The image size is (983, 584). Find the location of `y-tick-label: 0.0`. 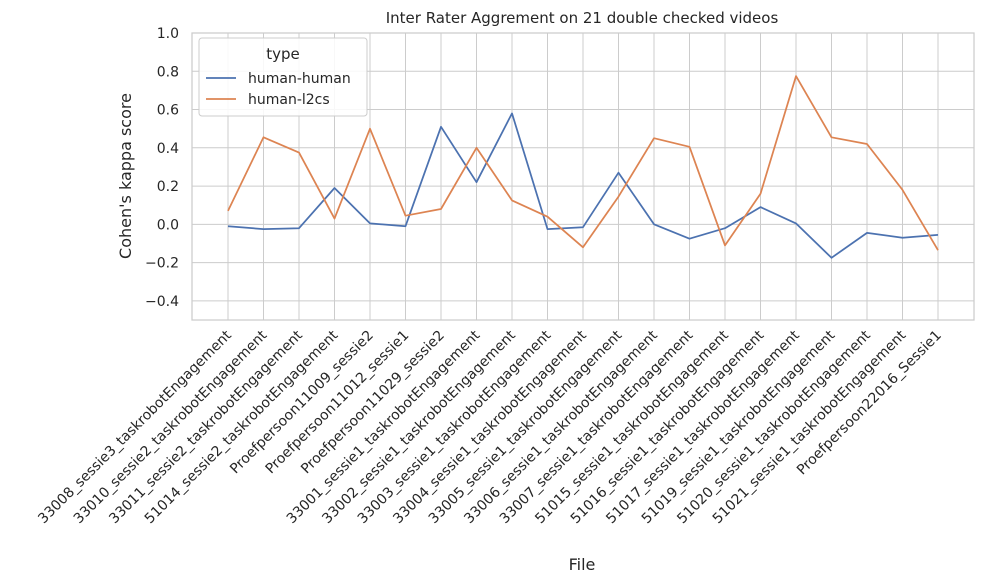

y-tick-label: 0.0 is located at coordinates (168, 225).